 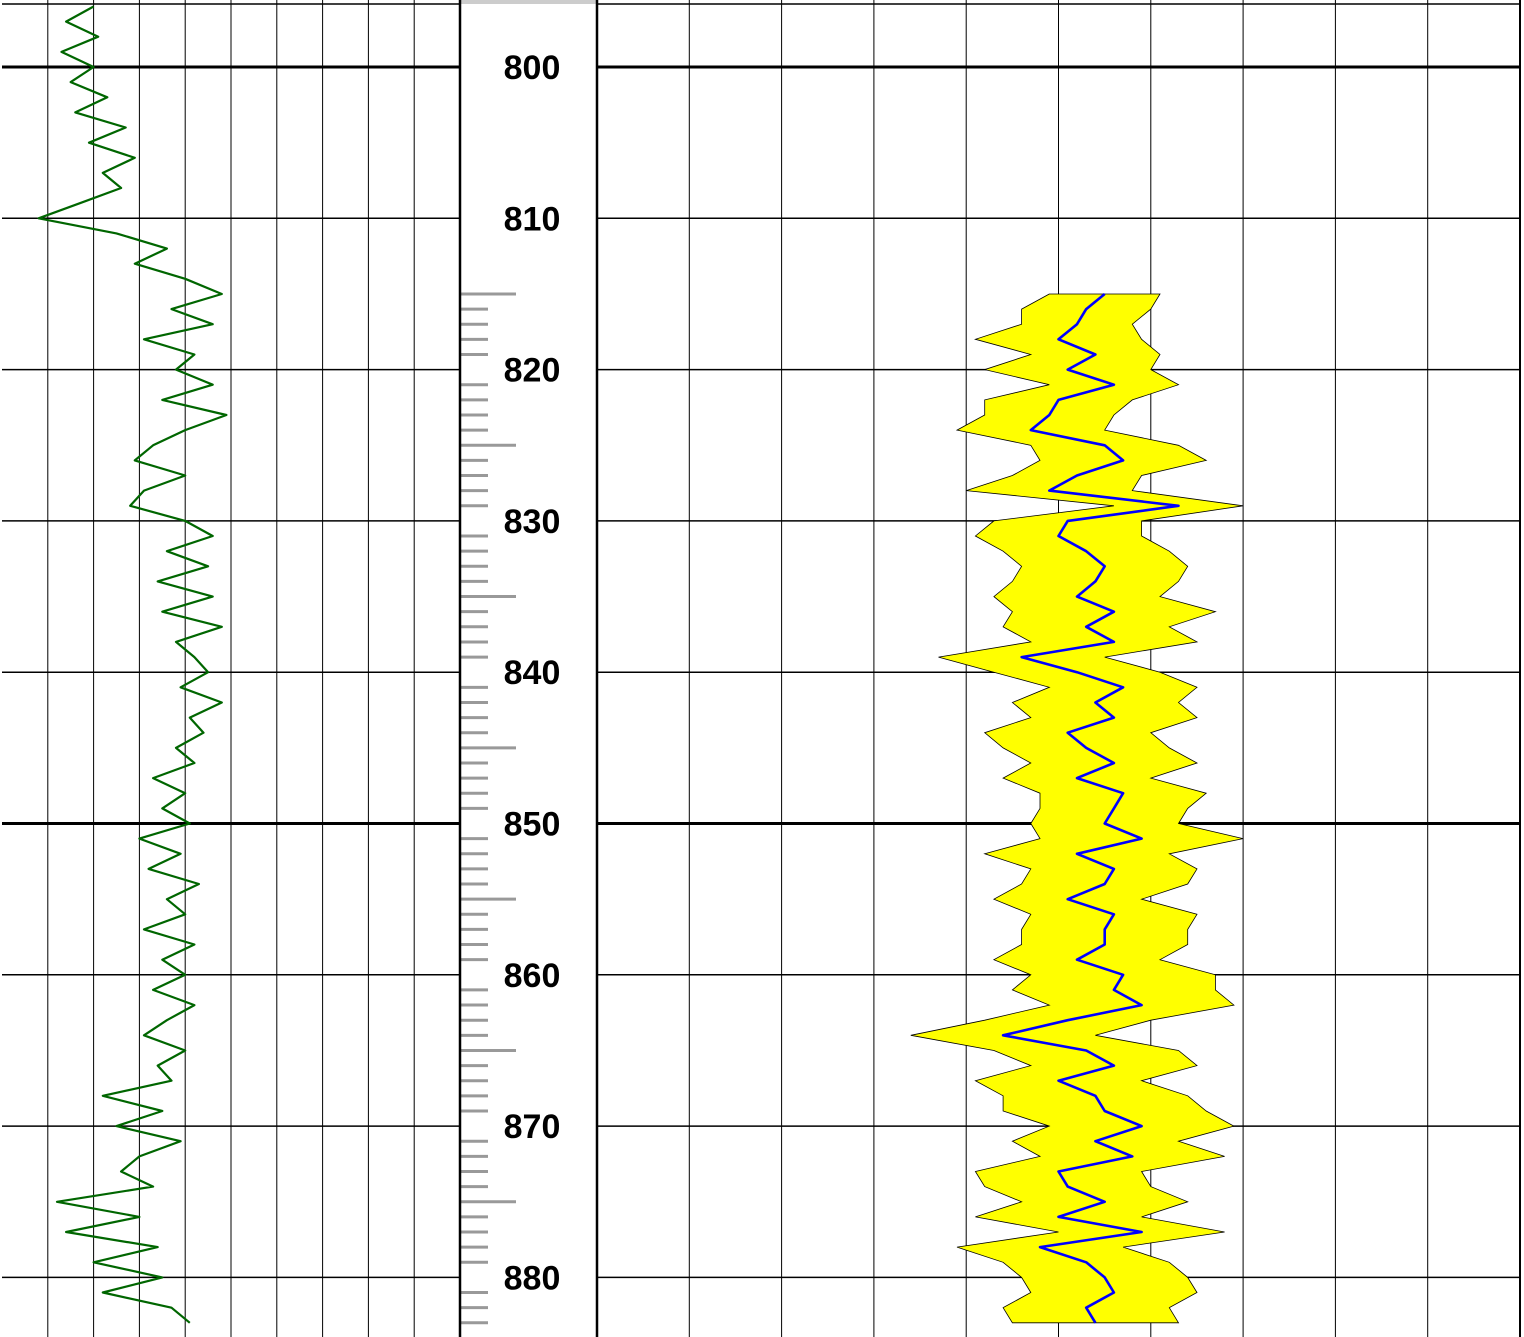 I want to click on depth-label-810: 810, so click(x=532, y=219).